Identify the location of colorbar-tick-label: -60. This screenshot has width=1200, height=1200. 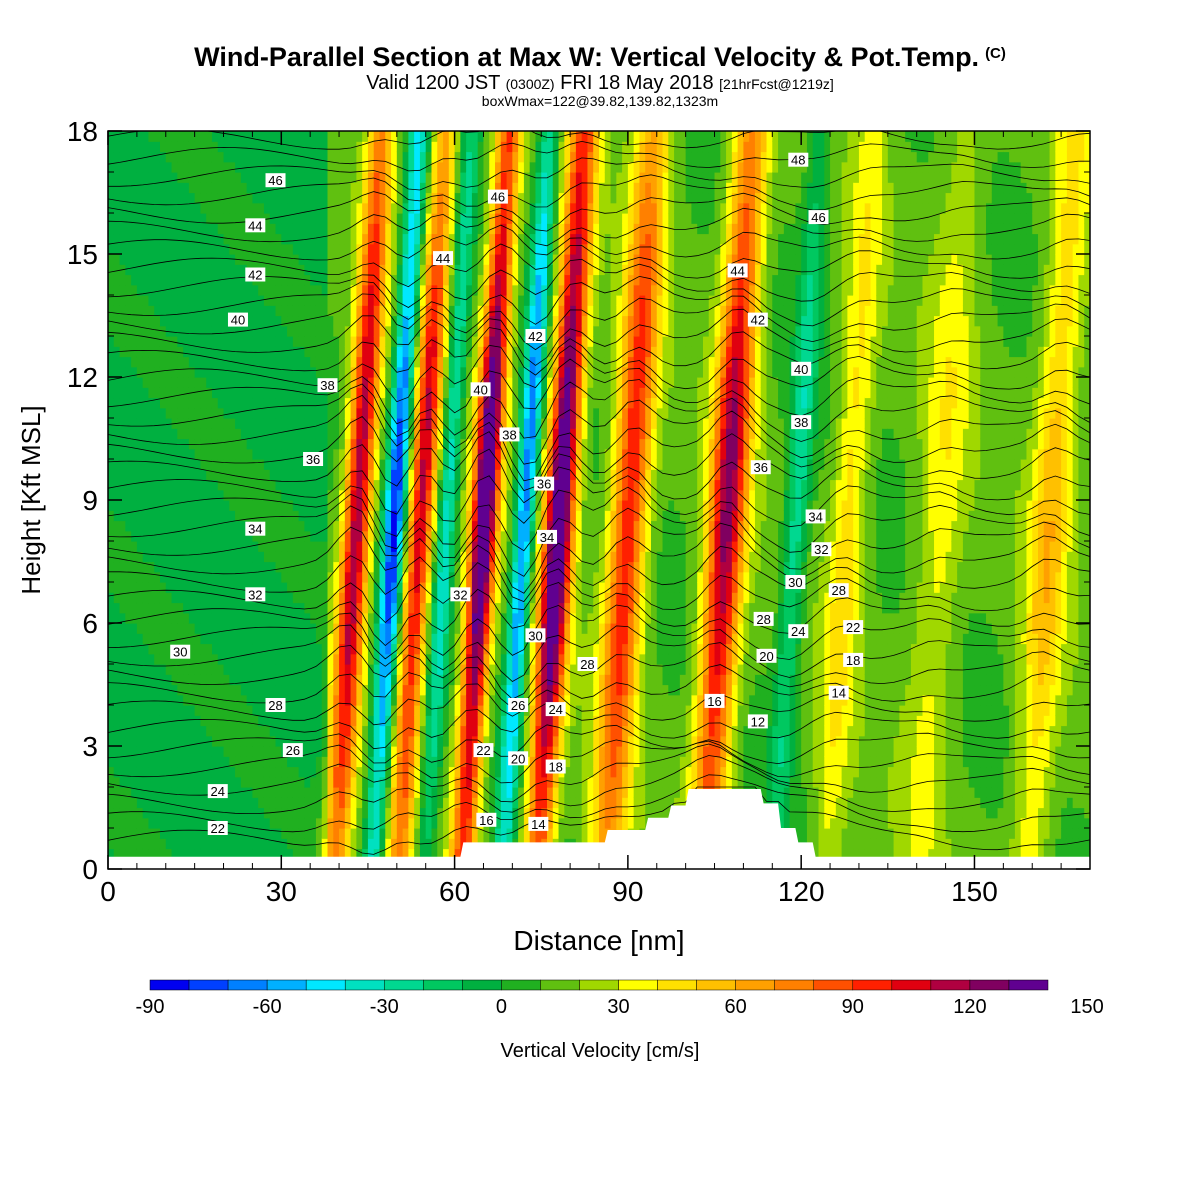
(267, 1007).